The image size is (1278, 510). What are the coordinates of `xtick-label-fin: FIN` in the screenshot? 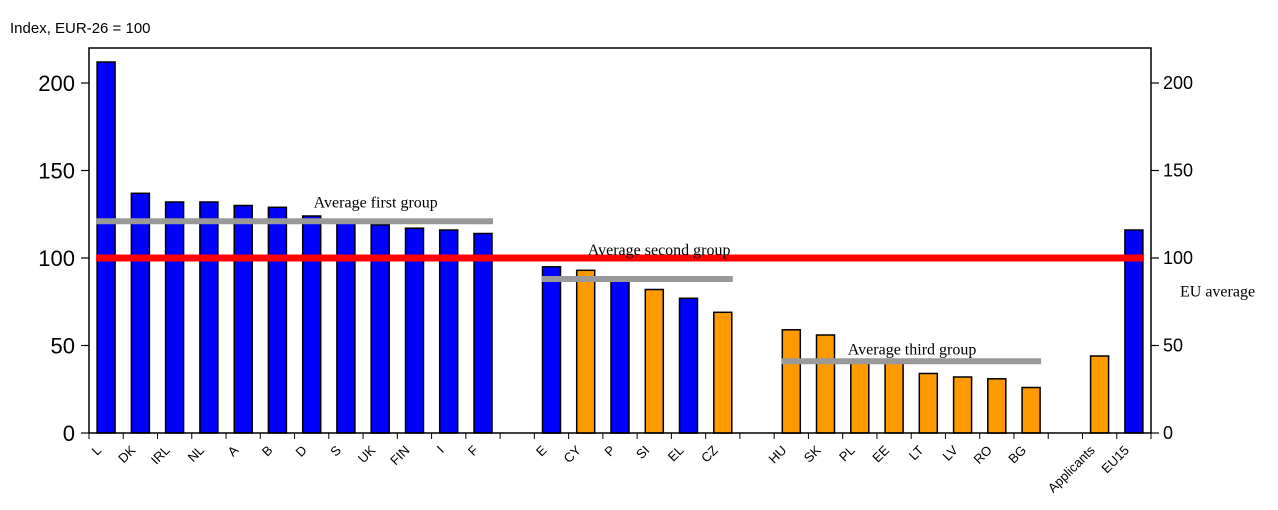 It's located at (399, 455).